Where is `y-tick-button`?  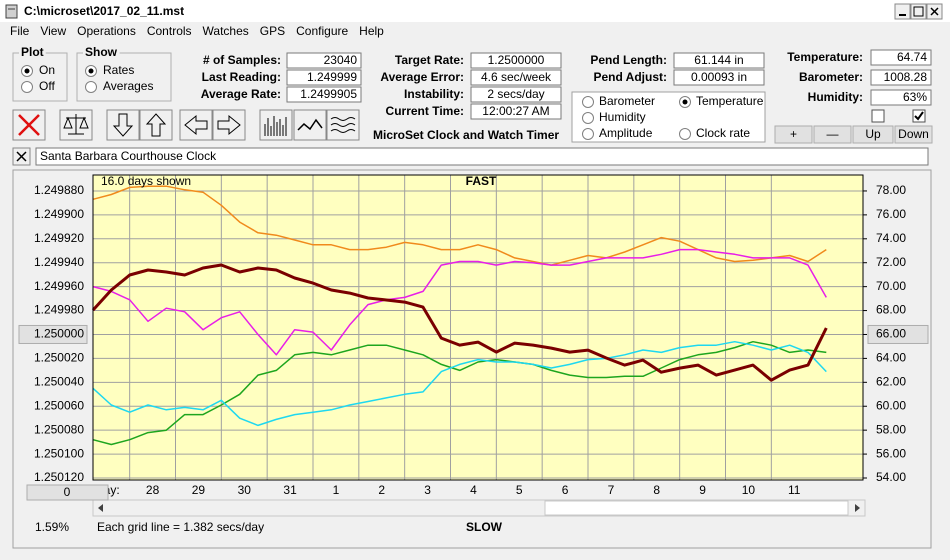
y-tick-button is located at coordinates (53, 334).